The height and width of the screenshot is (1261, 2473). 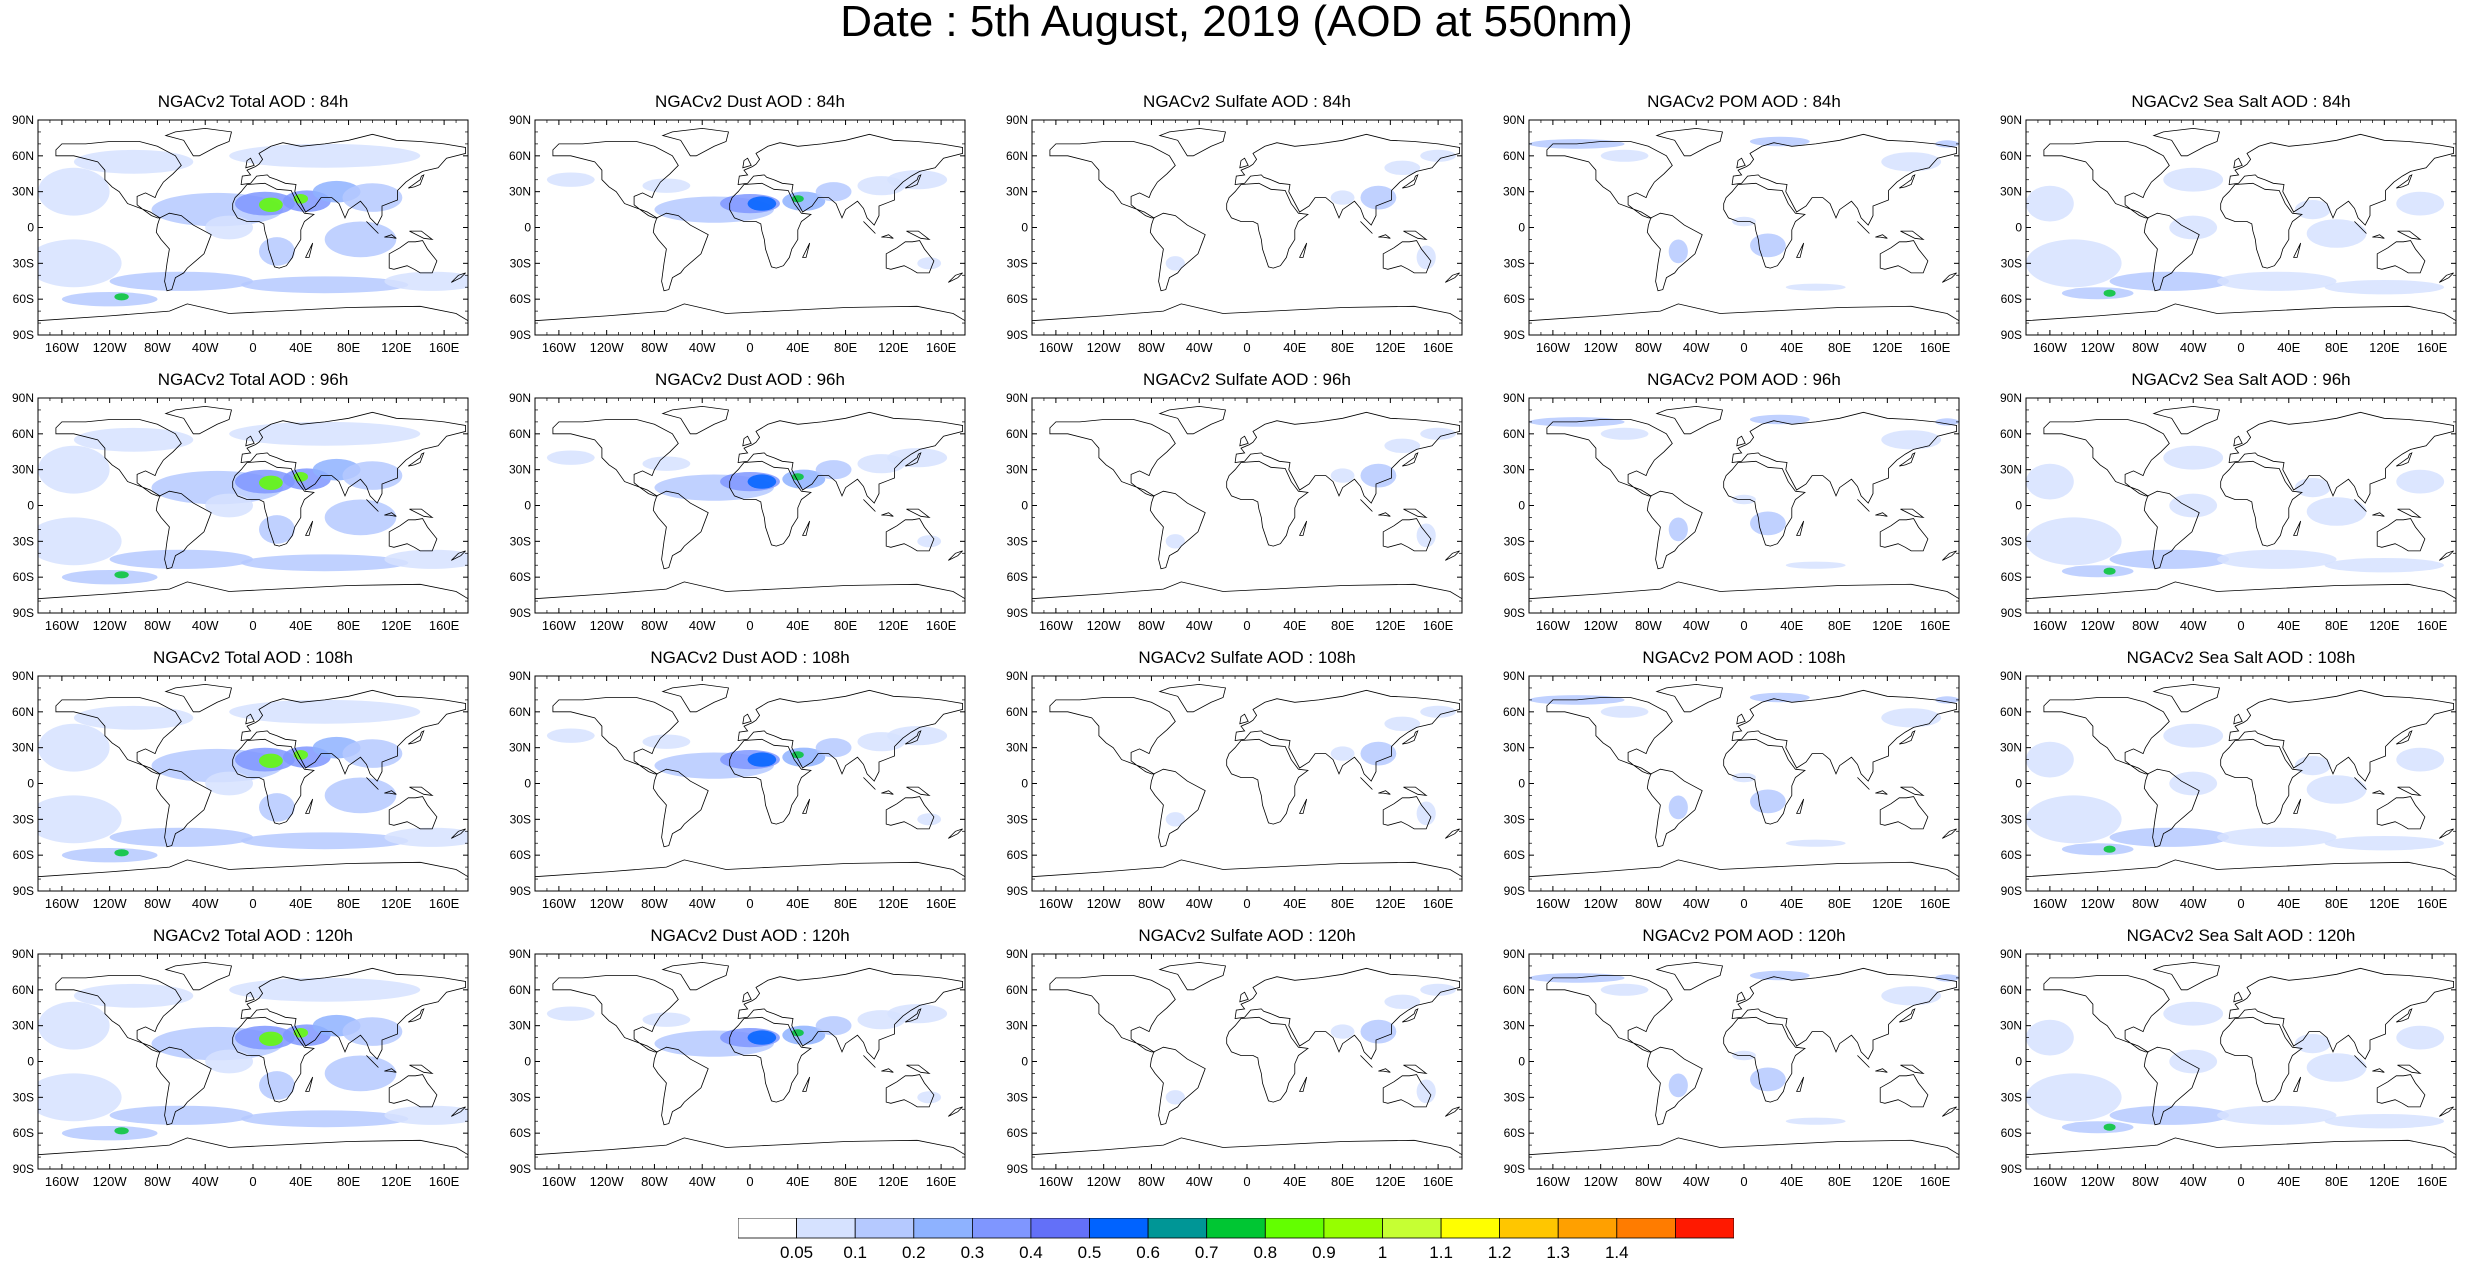 What do you see at coordinates (396, 903) in the screenshot?
I see `lon-tick-label: 120E` at bounding box center [396, 903].